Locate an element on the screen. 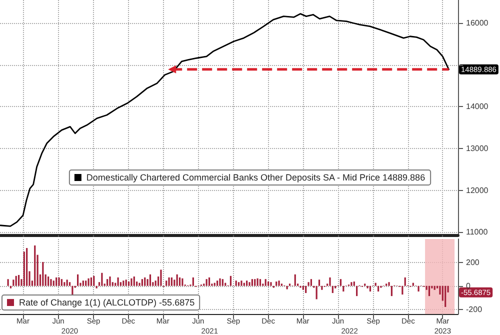 This screenshot has width=500, height=335. legend-label: Rate of Change 1(1) (ALCLOTDP) -55.6875 is located at coordinates (107, 303).